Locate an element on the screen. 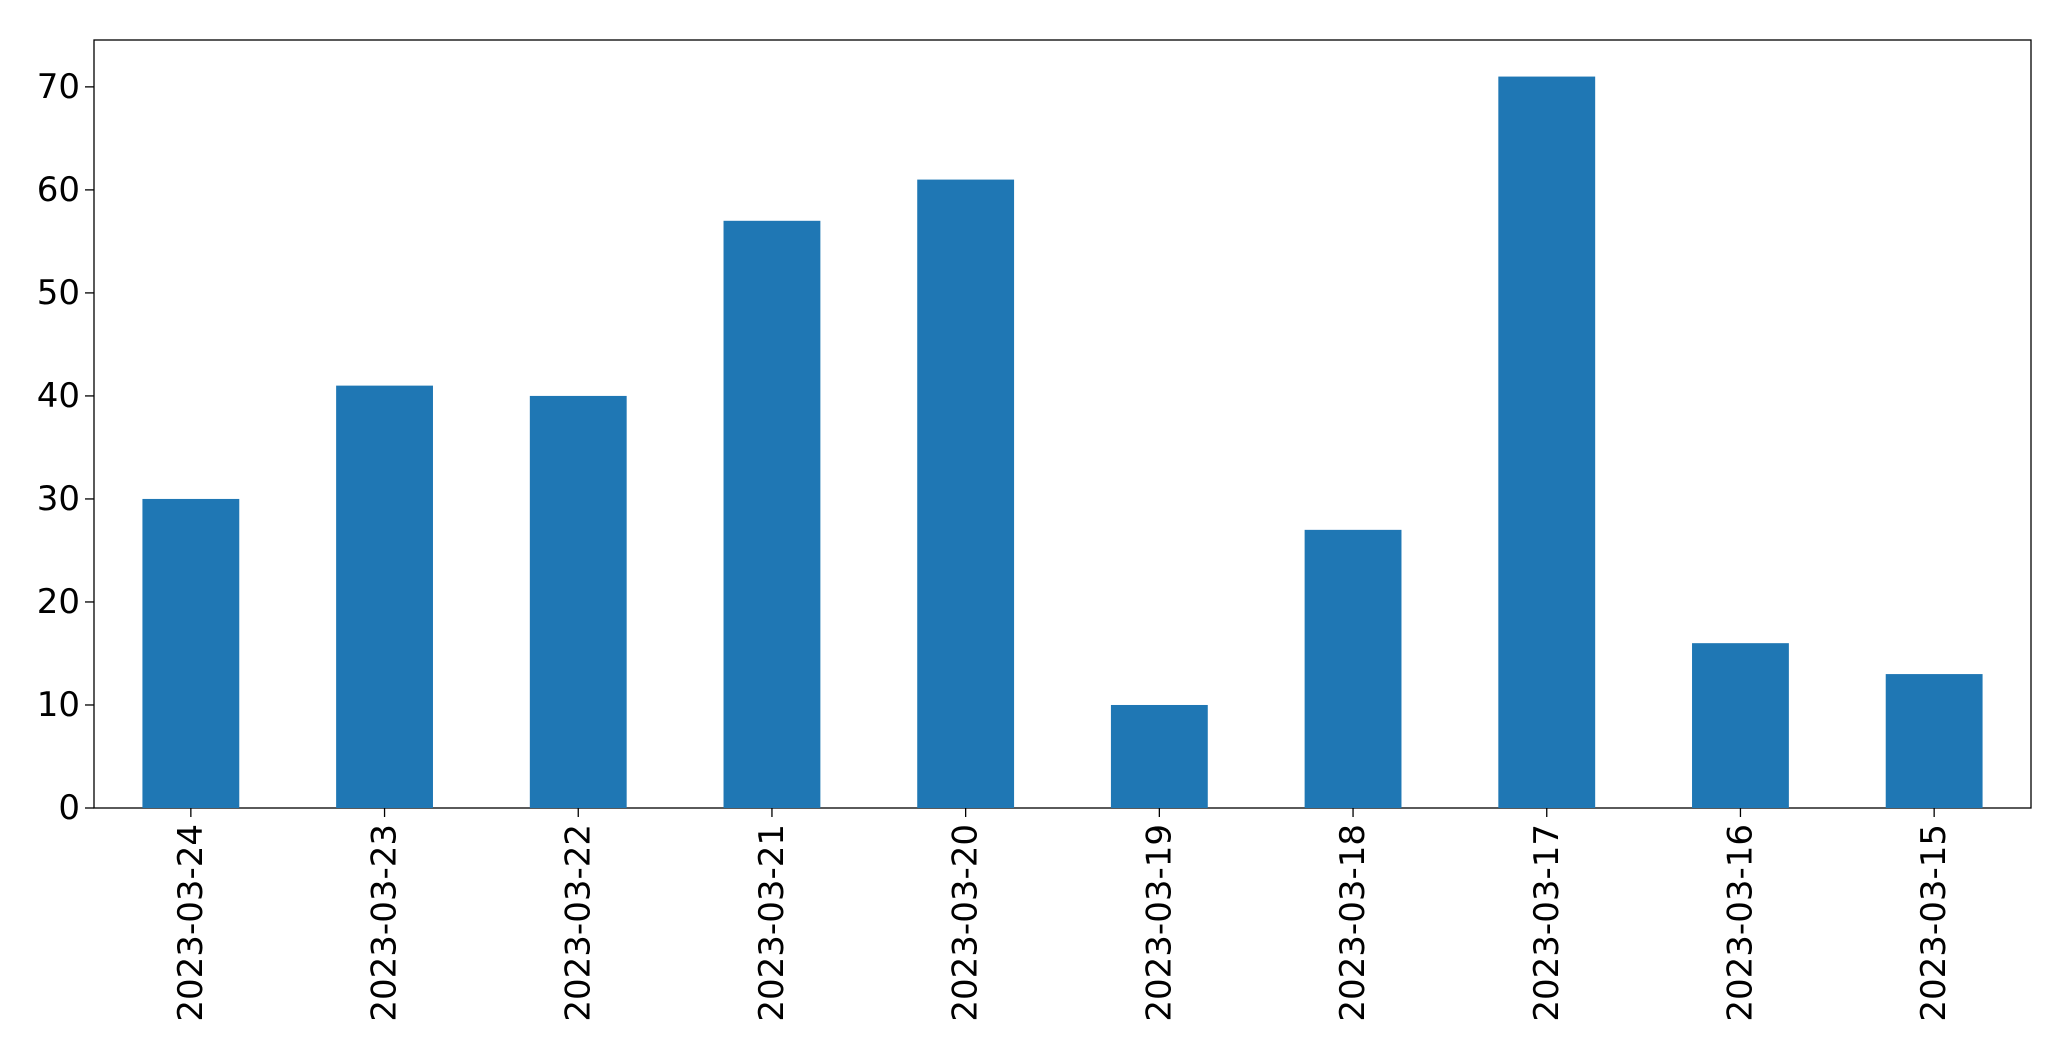 The image size is (2071, 1061). x-tick-label: 2023-03-20 is located at coordinates (966, 923).